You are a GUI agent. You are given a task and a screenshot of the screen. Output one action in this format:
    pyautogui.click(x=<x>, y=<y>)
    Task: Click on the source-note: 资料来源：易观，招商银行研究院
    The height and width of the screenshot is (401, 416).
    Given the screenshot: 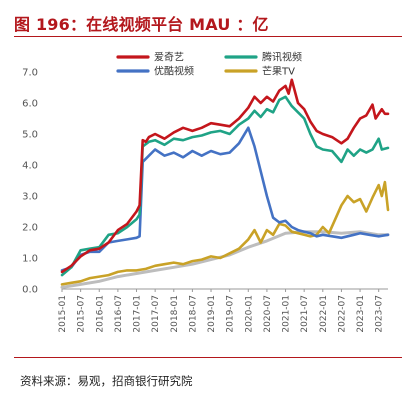 What is the action you would take?
    pyautogui.click(x=106, y=381)
    